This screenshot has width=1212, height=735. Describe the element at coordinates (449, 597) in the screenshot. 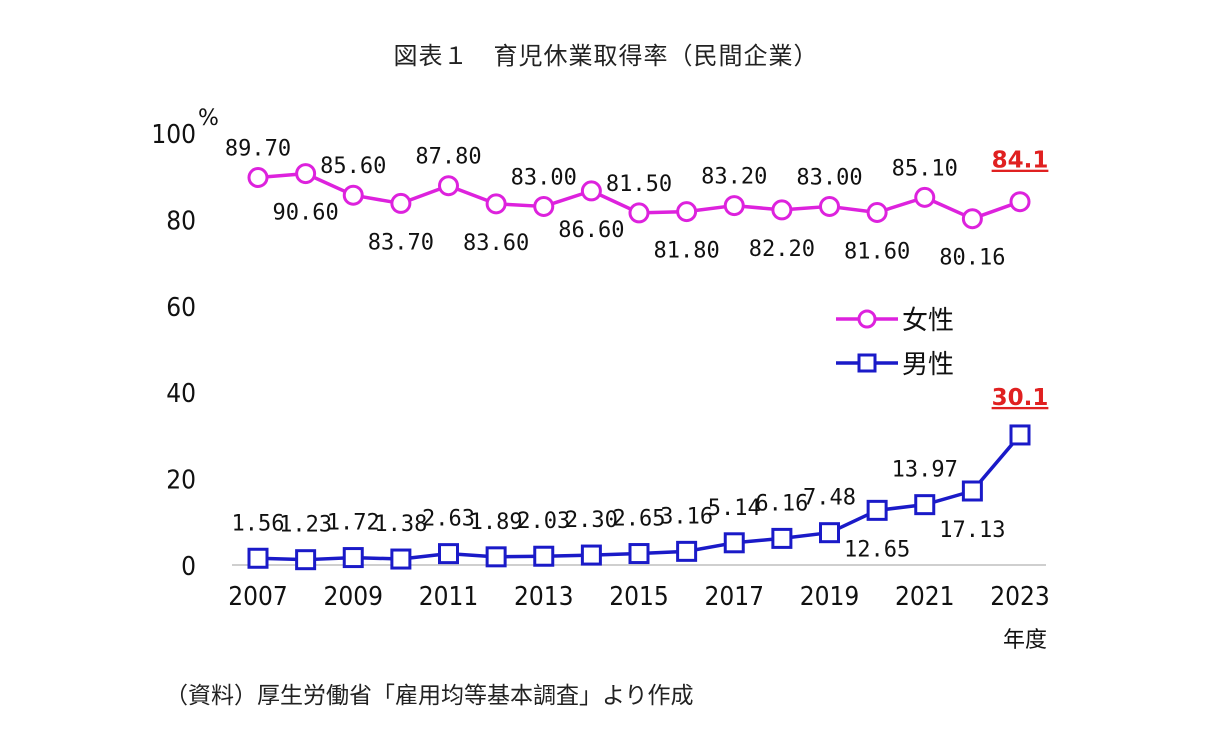

I see `x-tick-label: 2011` at that location.